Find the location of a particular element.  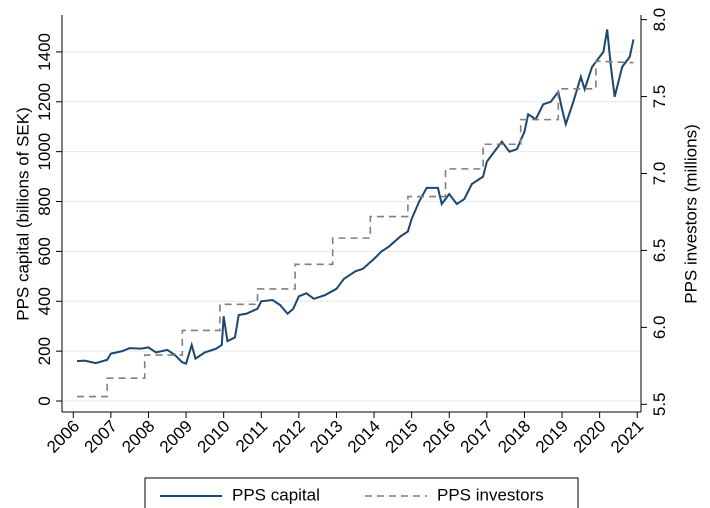

x-tick-label: 2009 is located at coordinates (176, 437).